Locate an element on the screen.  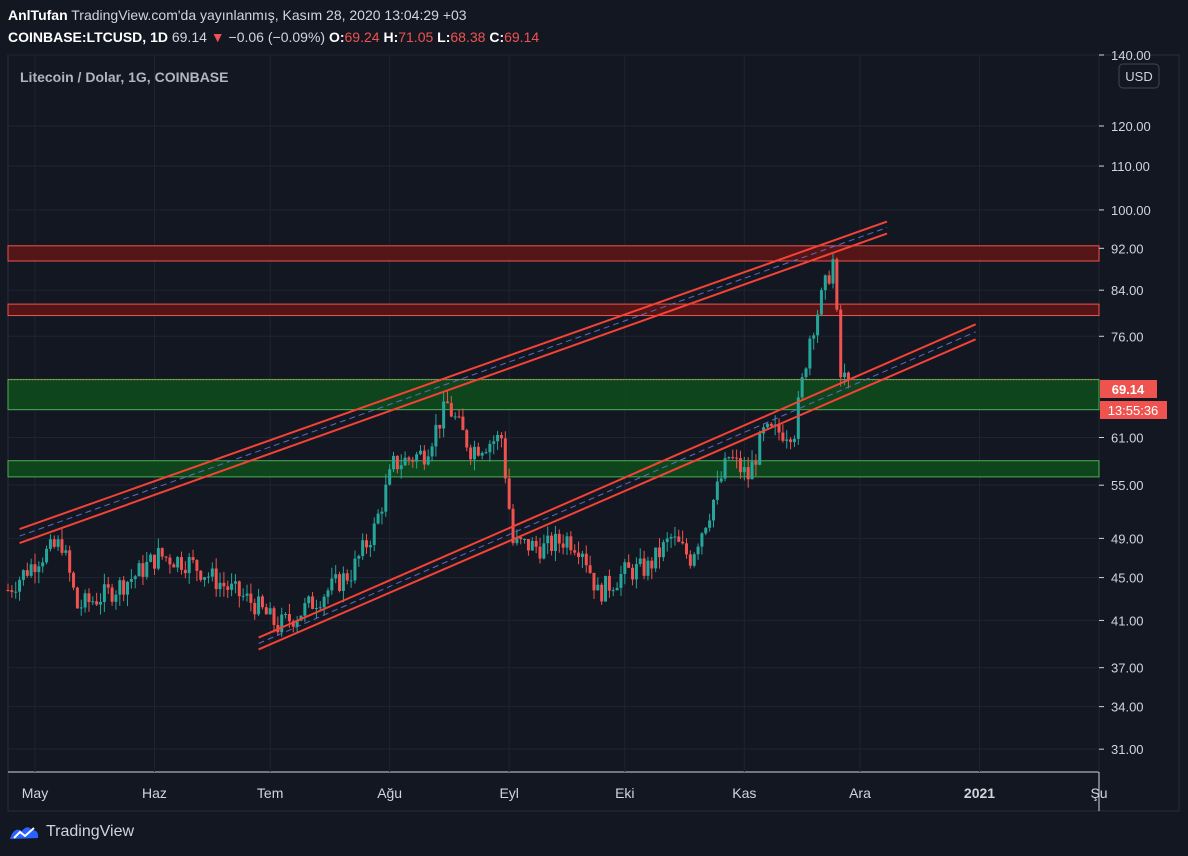
currency-label: USD is located at coordinates (1138, 76).